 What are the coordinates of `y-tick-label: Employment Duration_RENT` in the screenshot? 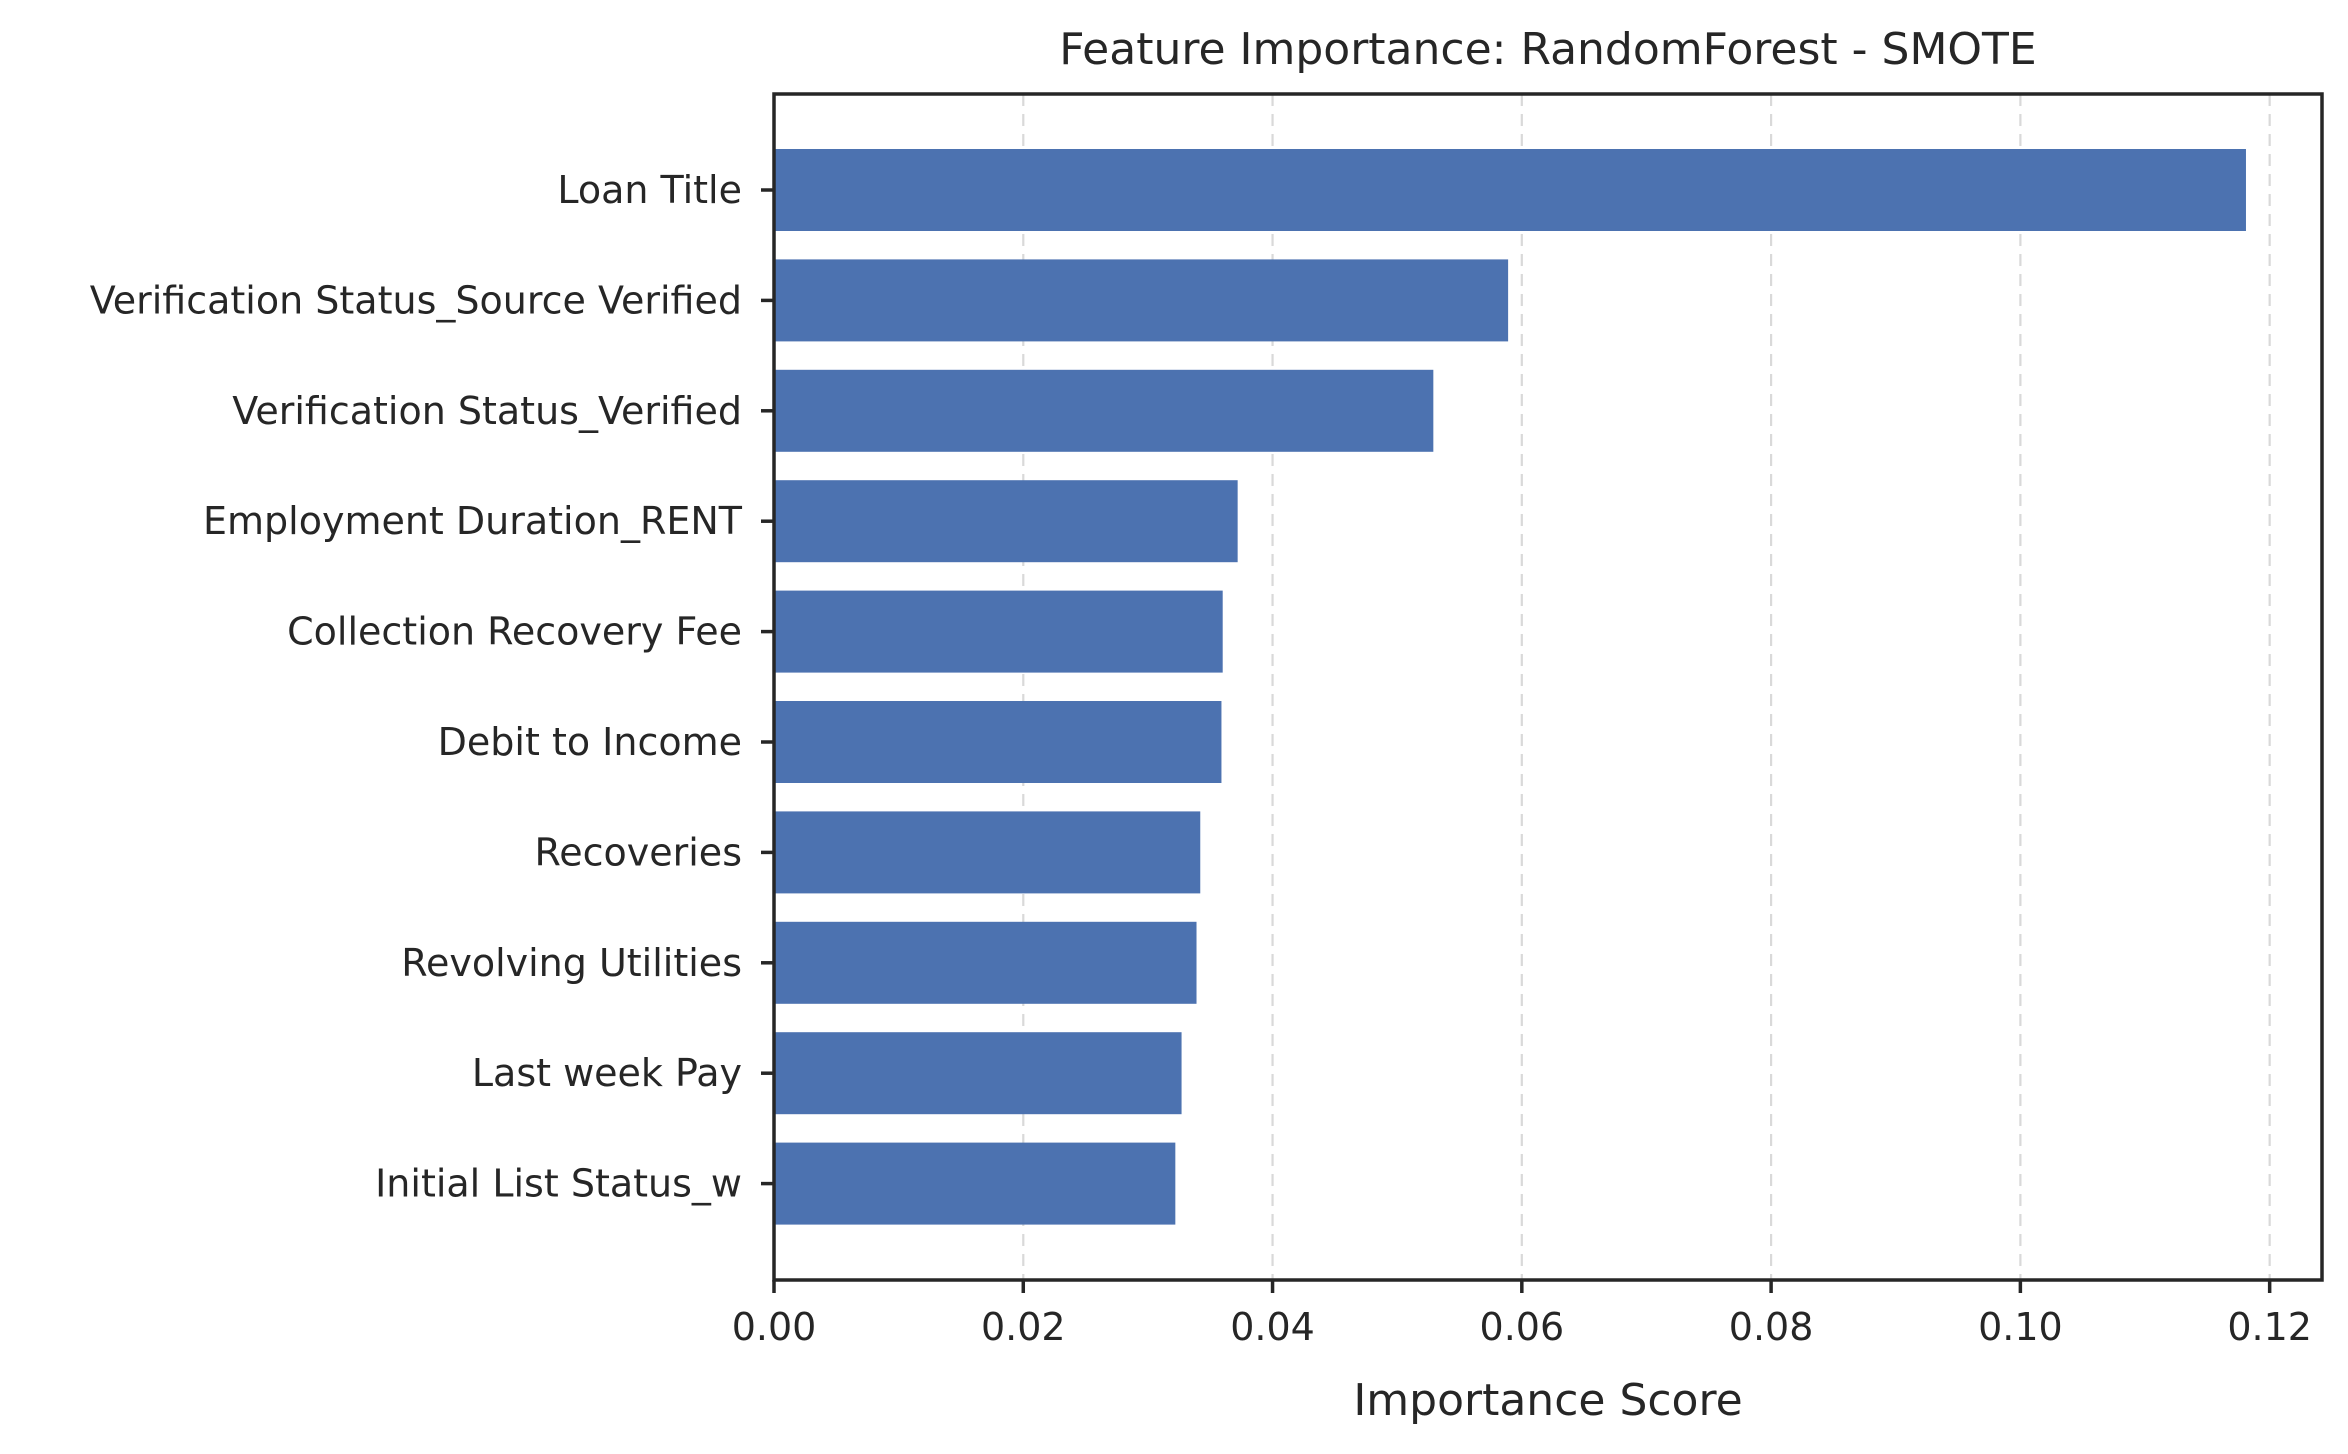 It's located at (473, 521).